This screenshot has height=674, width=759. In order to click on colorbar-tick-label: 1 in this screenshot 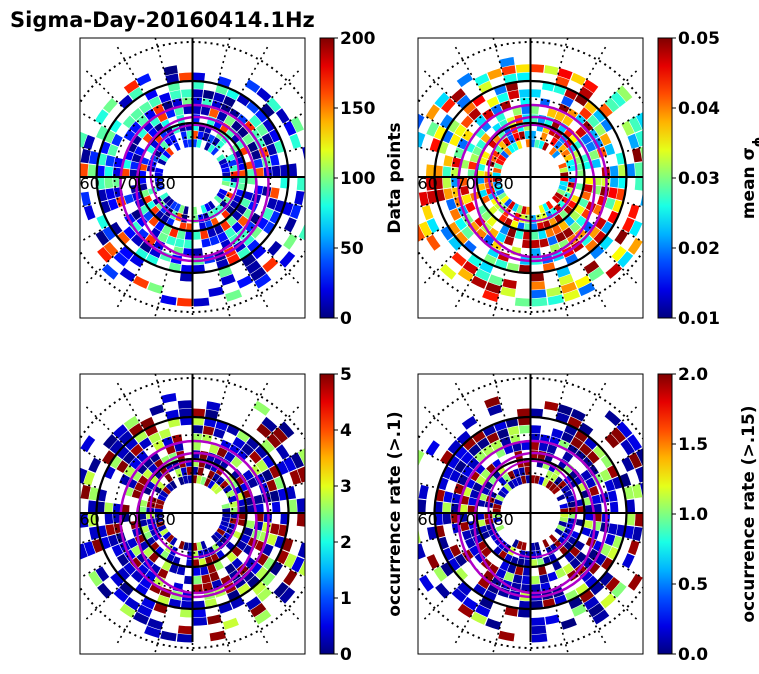, I will do `click(346, 599)`.